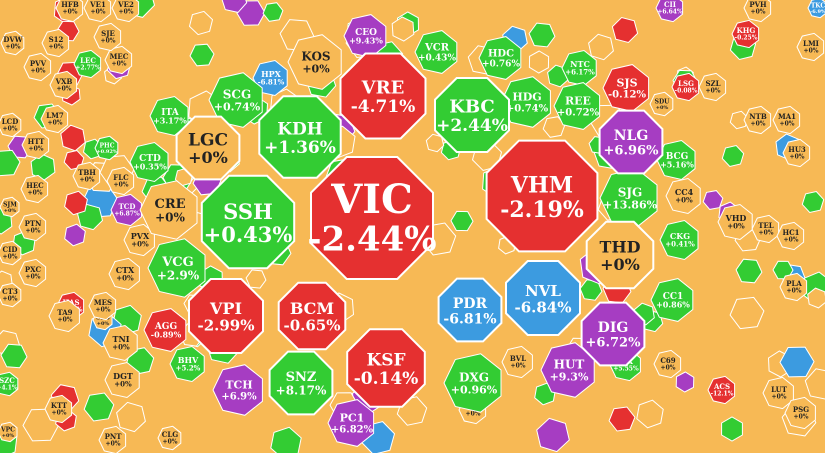 This screenshot has width=825, height=453. Describe the element at coordinates (620, 255) in the screenshot. I see `treemap-tile-thd` at that location.